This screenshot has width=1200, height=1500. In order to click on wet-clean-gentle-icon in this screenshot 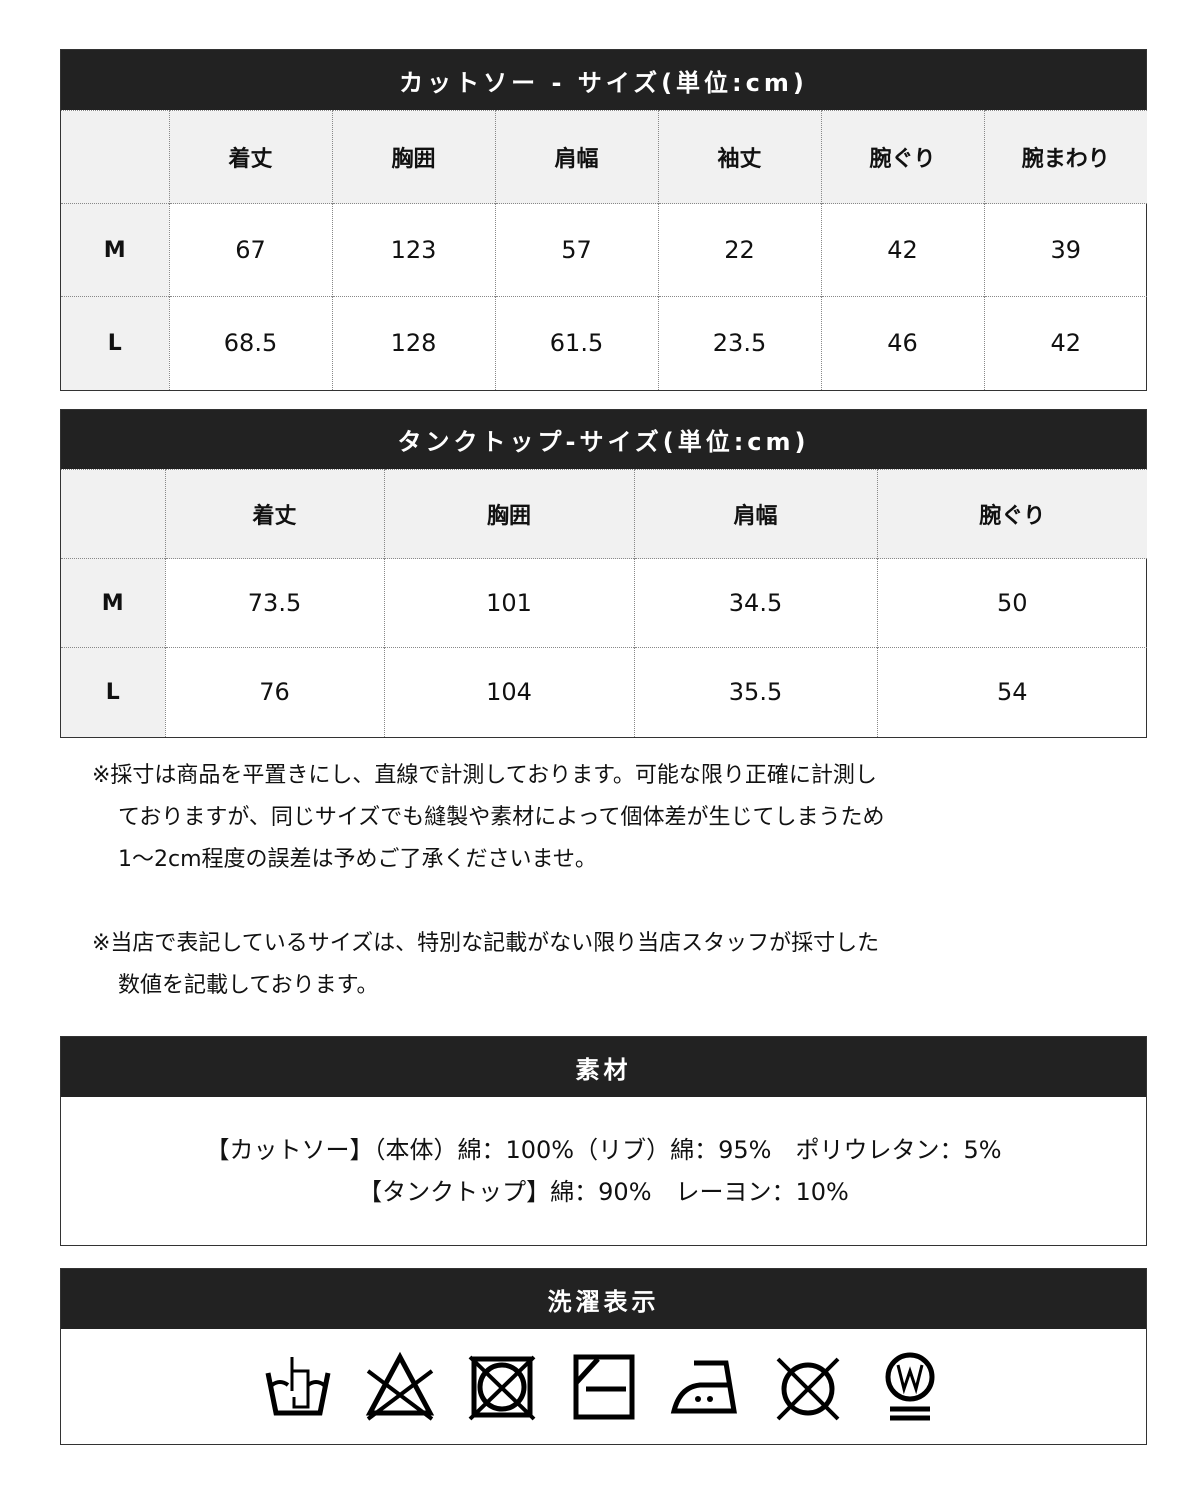, I will do `click(909, 1386)`.